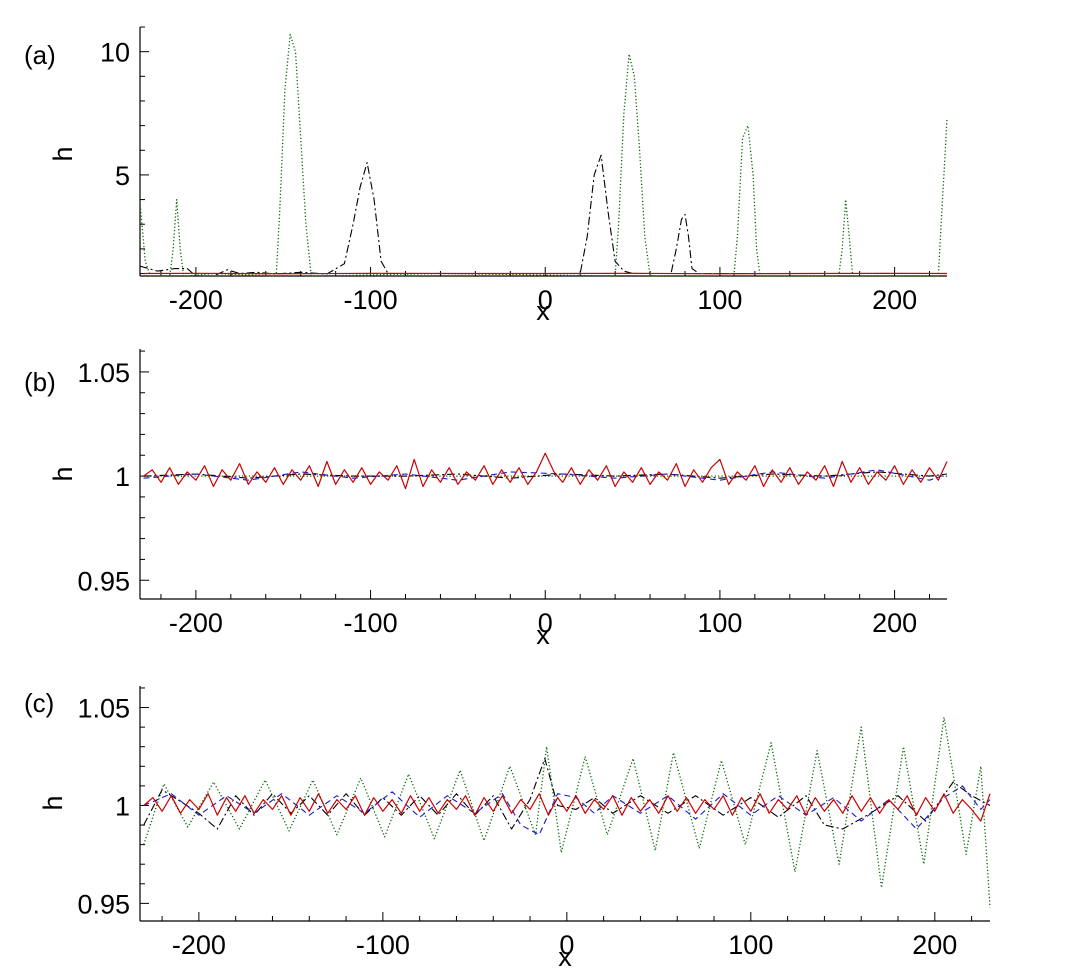 The image size is (1077, 972). I want to click on panel-b-xtick-label: 0, so click(545, 623).